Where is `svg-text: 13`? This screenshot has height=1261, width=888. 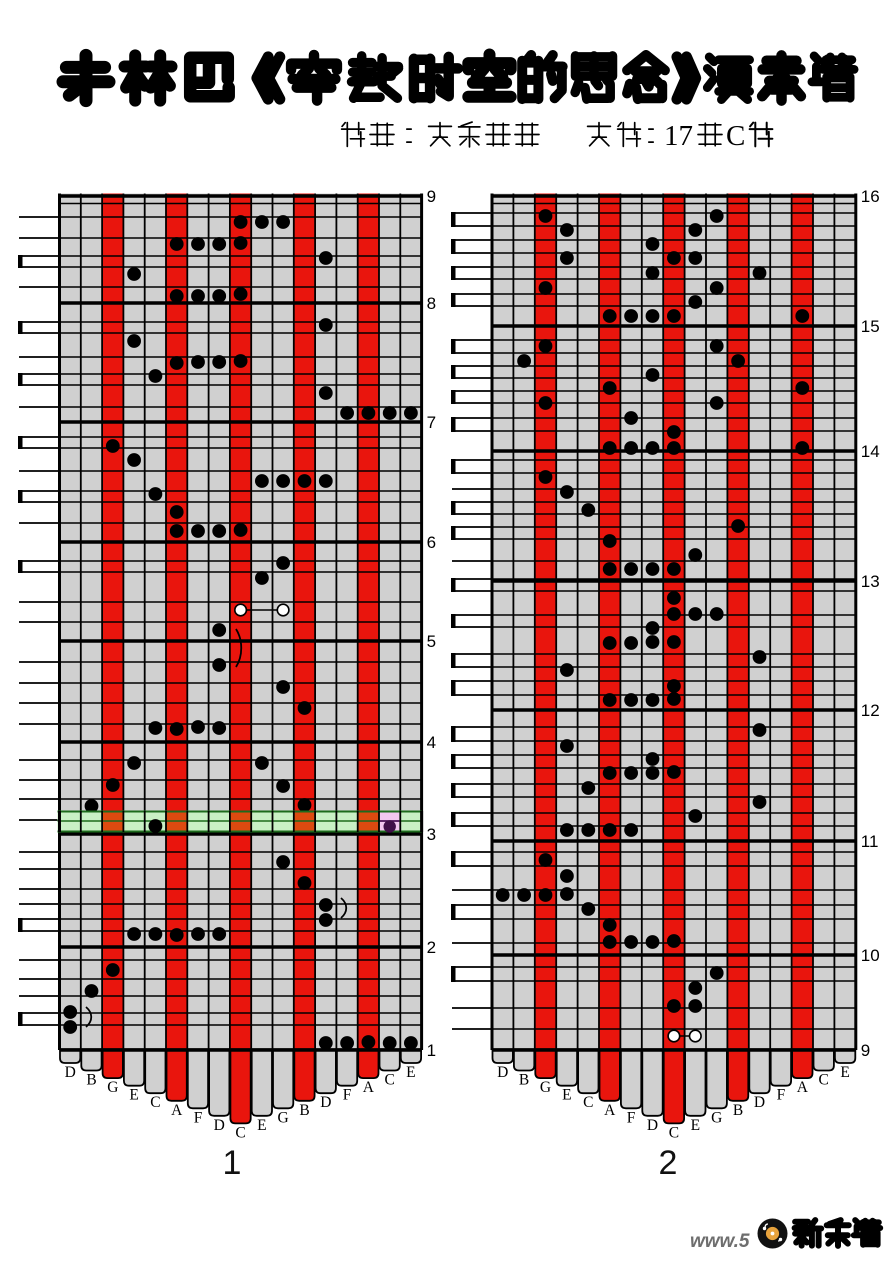
svg-text: 13 is located at coordinates (870, 581).